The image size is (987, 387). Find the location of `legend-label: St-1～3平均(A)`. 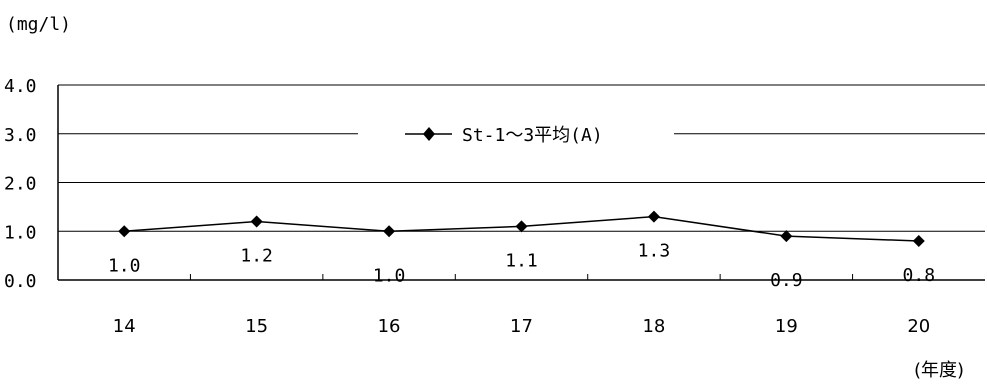

legend-label: St-1～3平均(A) is located at coordinates (532, 135).